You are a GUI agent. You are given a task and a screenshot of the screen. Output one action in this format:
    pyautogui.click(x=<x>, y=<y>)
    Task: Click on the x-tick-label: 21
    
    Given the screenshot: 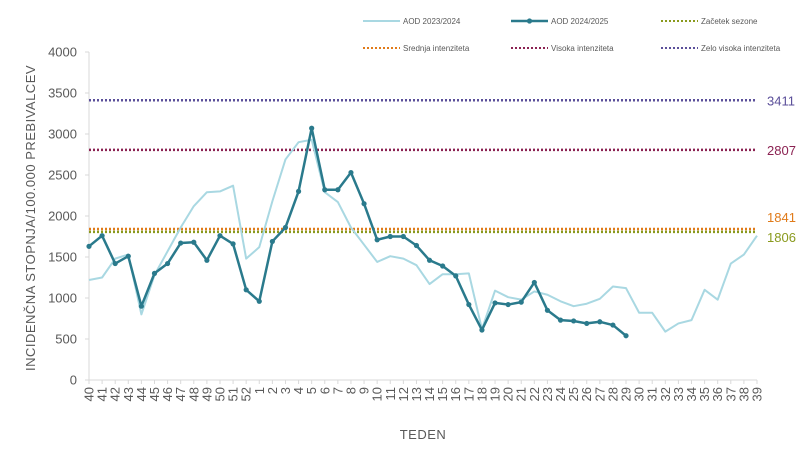 What is the action you would take?
    pyautogui.click(x=521, y=394)
    